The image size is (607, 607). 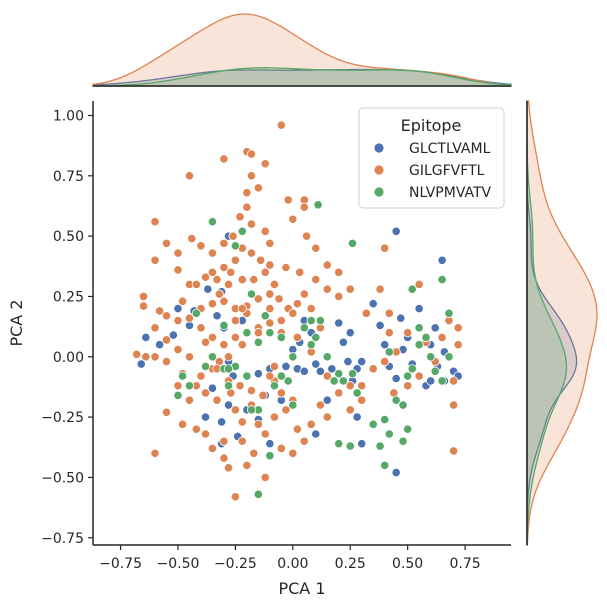 What do you see at coordinates (120, 564) in the screenshot?
I see `x-tick-label: −0.75` at bounding box center [120, 564].